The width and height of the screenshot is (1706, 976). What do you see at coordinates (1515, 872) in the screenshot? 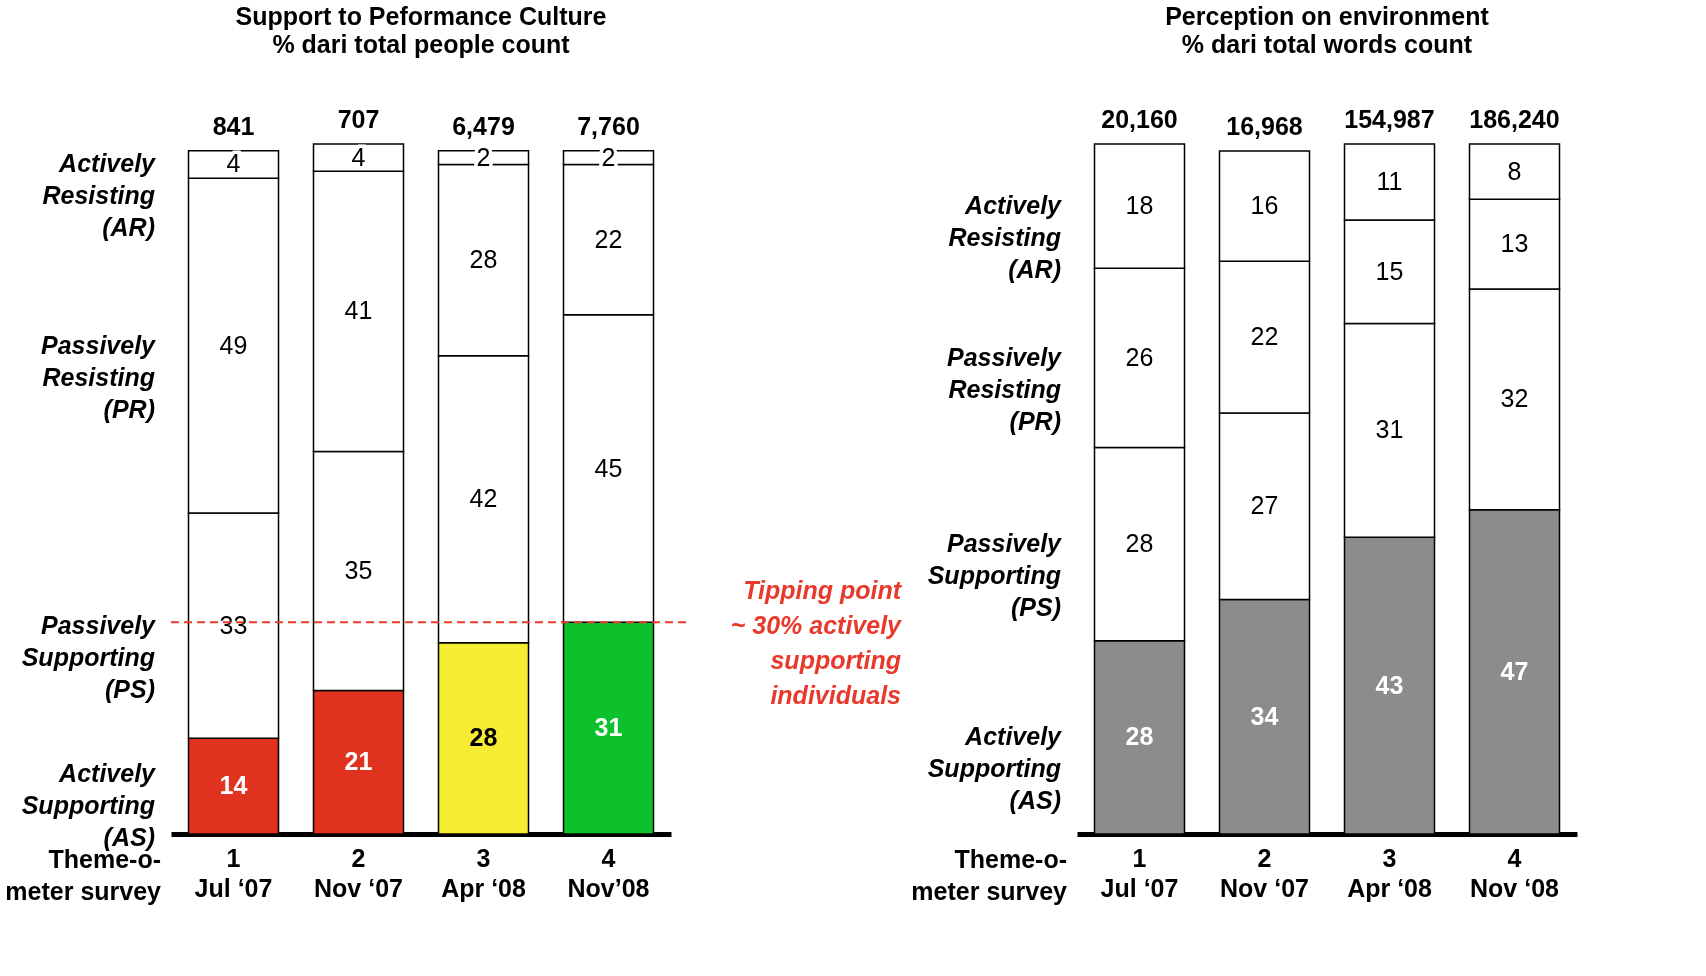
I see `x-tick-label: 4 Nov ‘08` at bounding box center [1515, 872].